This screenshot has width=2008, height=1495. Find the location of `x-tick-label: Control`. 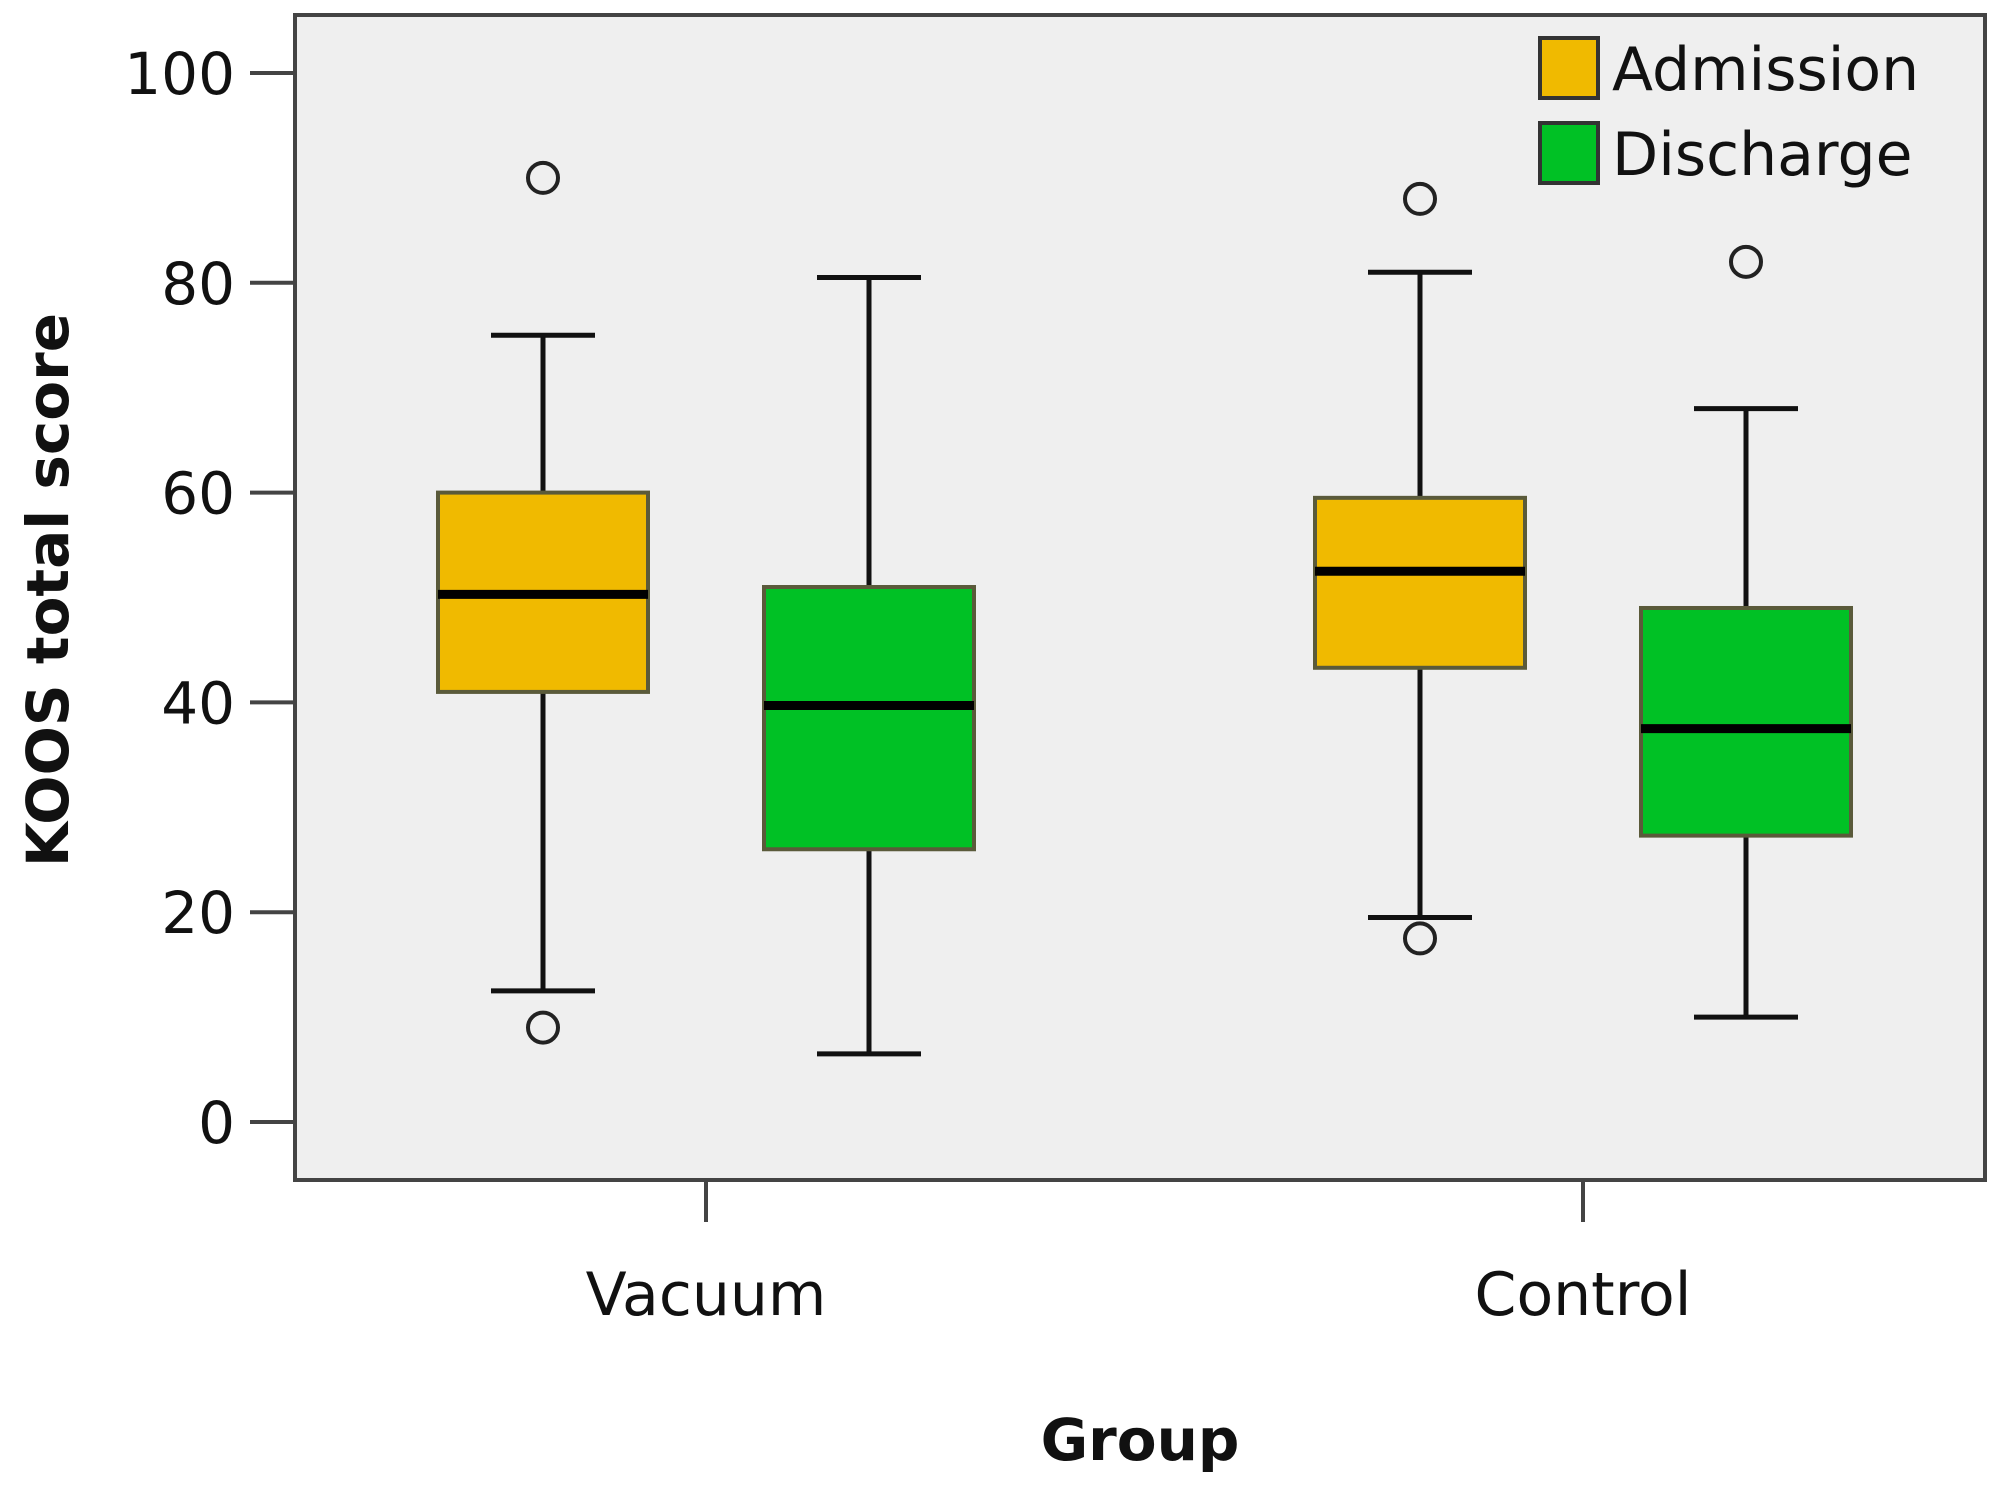

x-tick-label: Control is located at coordinates (1583, 1295).